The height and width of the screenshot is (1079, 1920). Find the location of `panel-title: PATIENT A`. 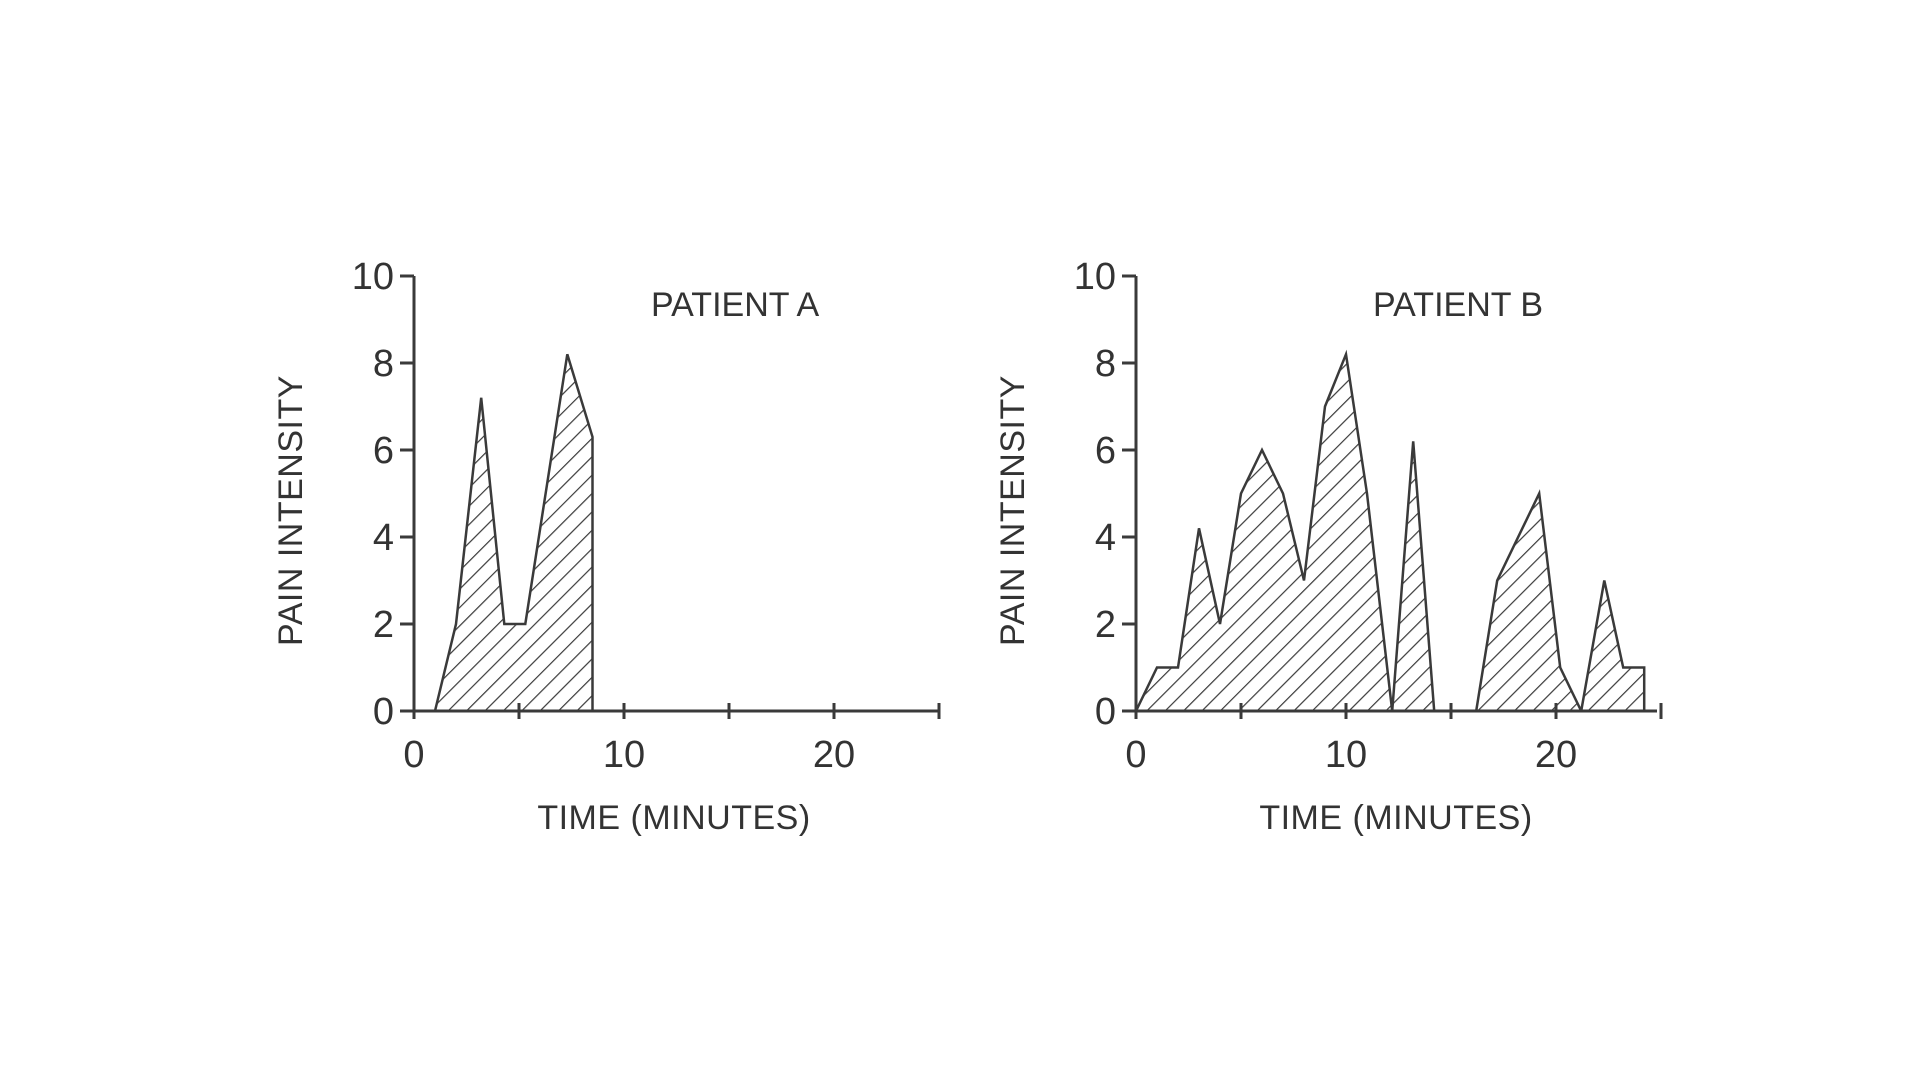

panel-title: PATIENT A is located at coordinates (735, 305).